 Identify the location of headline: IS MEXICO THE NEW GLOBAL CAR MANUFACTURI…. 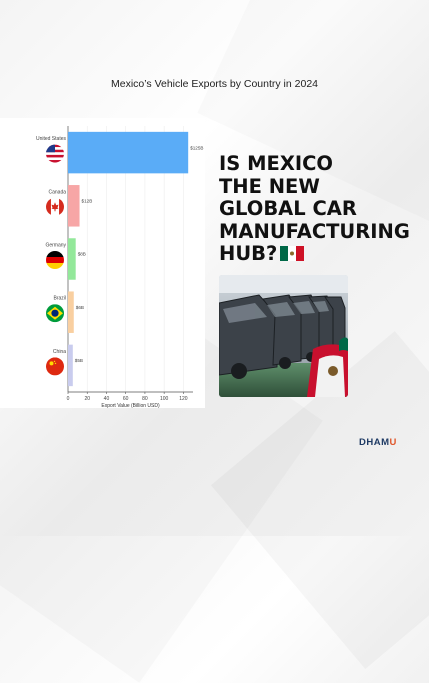
(319, 209).